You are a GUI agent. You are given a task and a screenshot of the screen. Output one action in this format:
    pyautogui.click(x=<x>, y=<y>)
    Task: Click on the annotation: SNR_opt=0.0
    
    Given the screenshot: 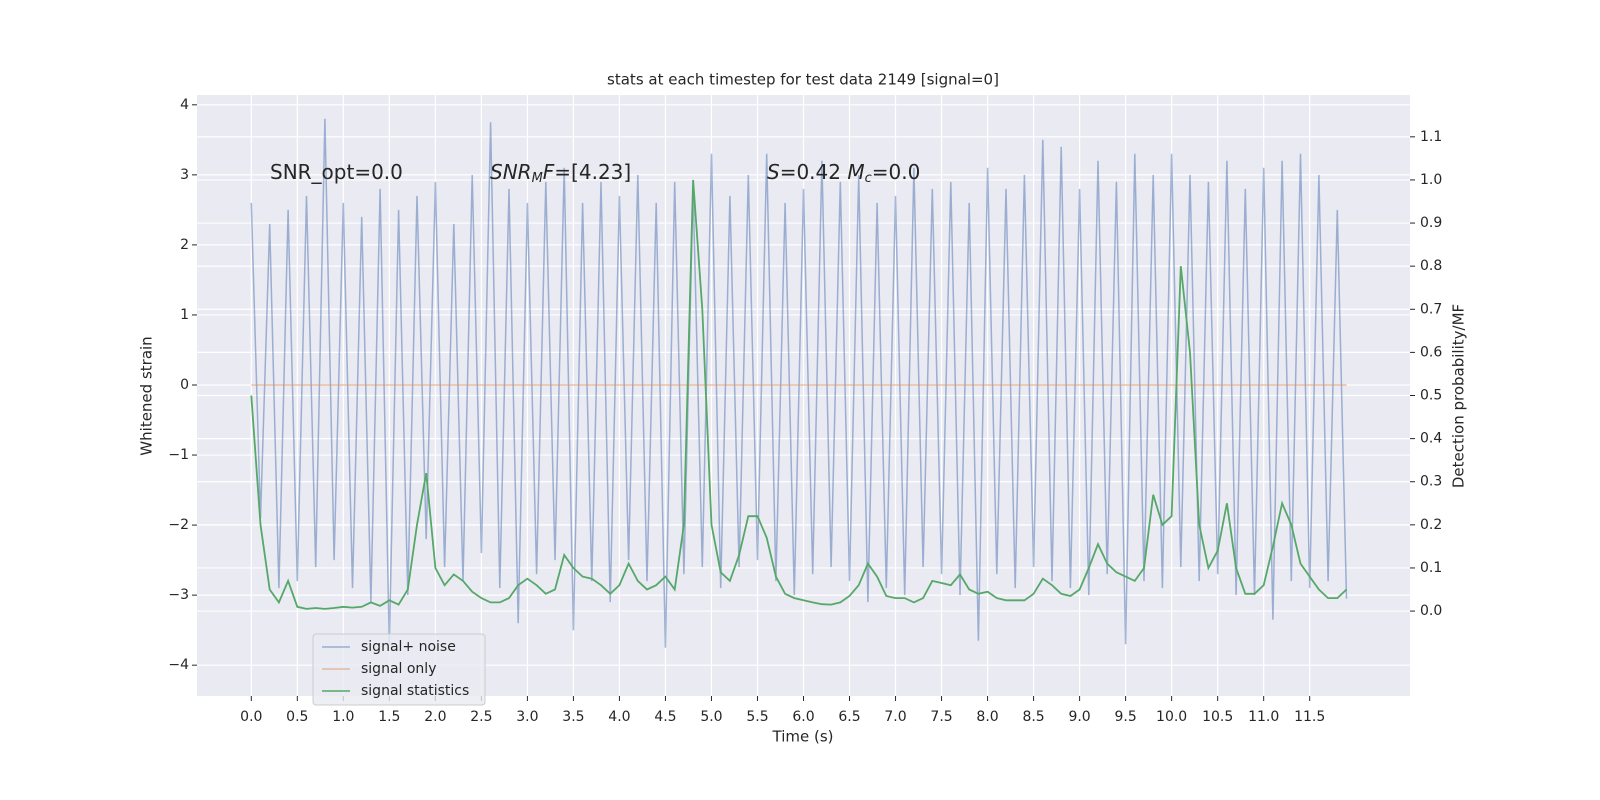 What is the action you would take?
    pyautogui.click(x=336, y=172)
    